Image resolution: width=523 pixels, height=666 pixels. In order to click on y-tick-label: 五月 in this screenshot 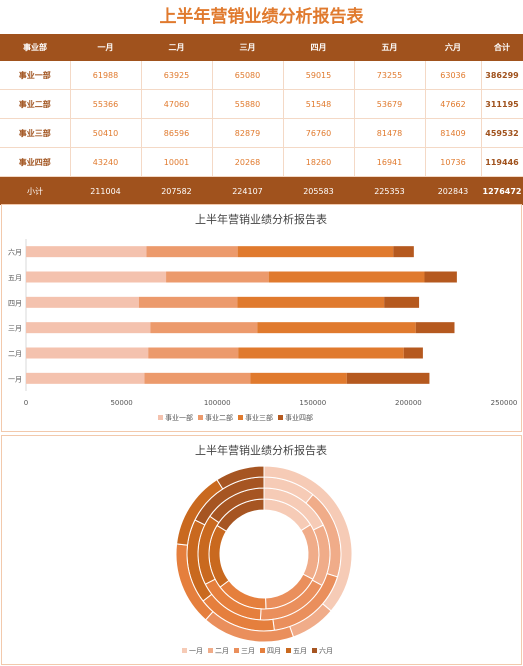, I will do `click(15, 278)`.